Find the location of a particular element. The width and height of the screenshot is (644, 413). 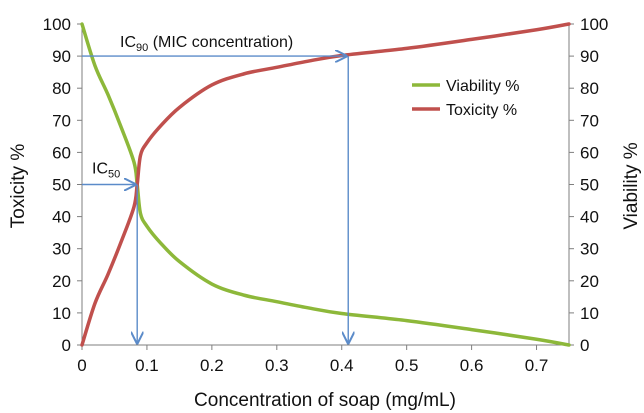

y-tick-label-right: 0 is located at coordinates (584, 345).